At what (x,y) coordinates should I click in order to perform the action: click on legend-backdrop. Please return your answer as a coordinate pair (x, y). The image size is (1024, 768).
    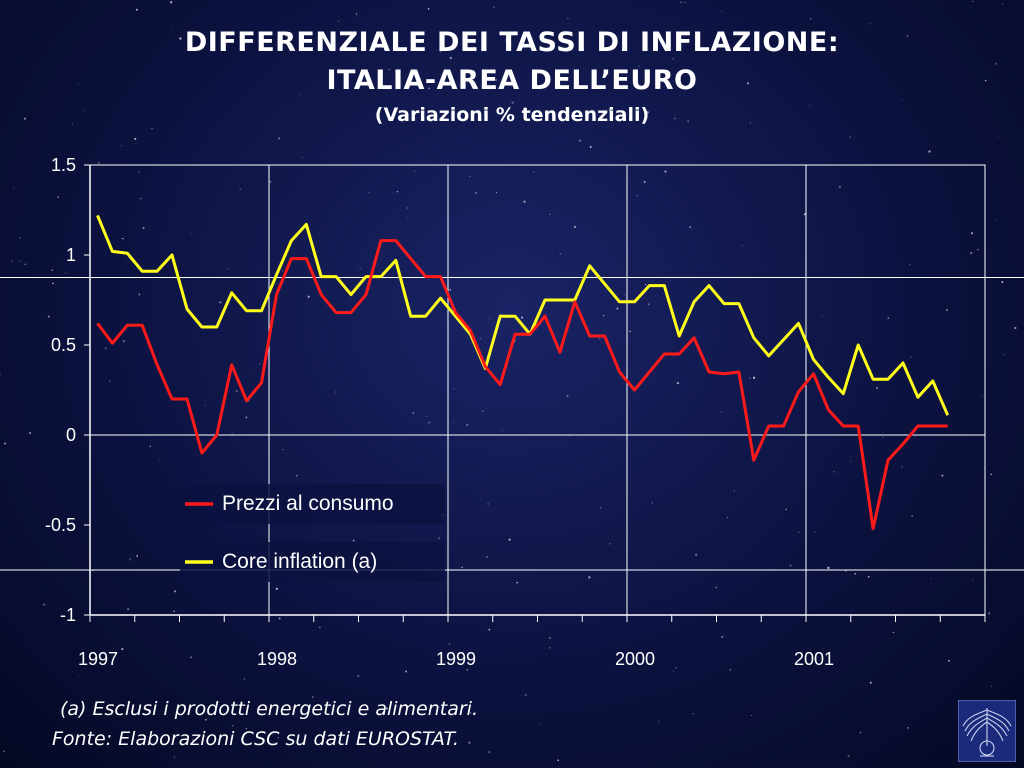
    Looking at the image, I should click on (312, 562).